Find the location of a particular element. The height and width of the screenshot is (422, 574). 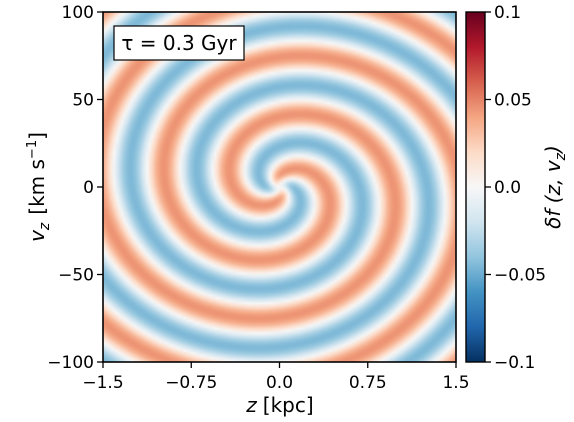

y-tick-label: −100 is located at coordinates (70, 363).